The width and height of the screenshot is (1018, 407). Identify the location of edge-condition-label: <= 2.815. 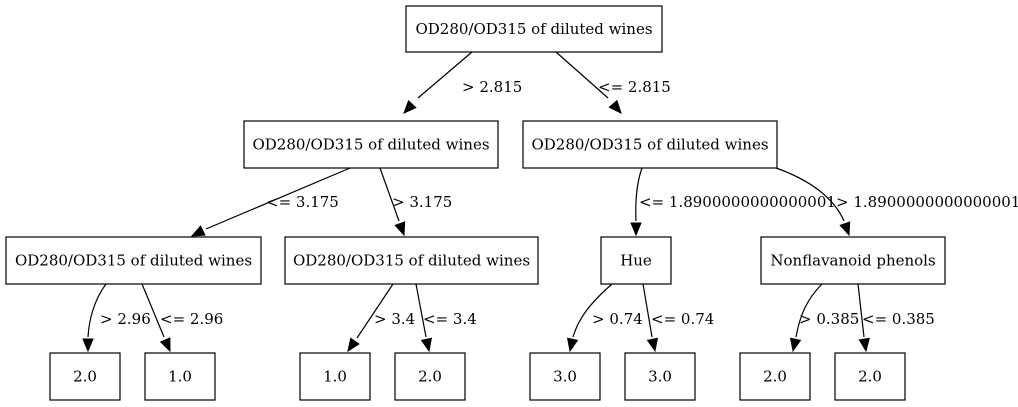
(634, 87).